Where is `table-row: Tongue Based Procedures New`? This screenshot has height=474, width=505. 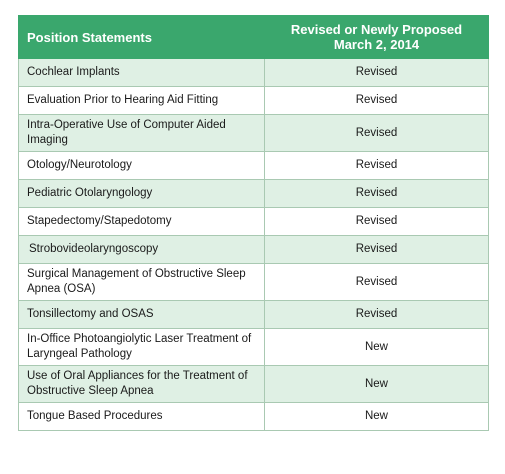
table-row: Tongue Based Procedures New is located at coordinates (253, 416).